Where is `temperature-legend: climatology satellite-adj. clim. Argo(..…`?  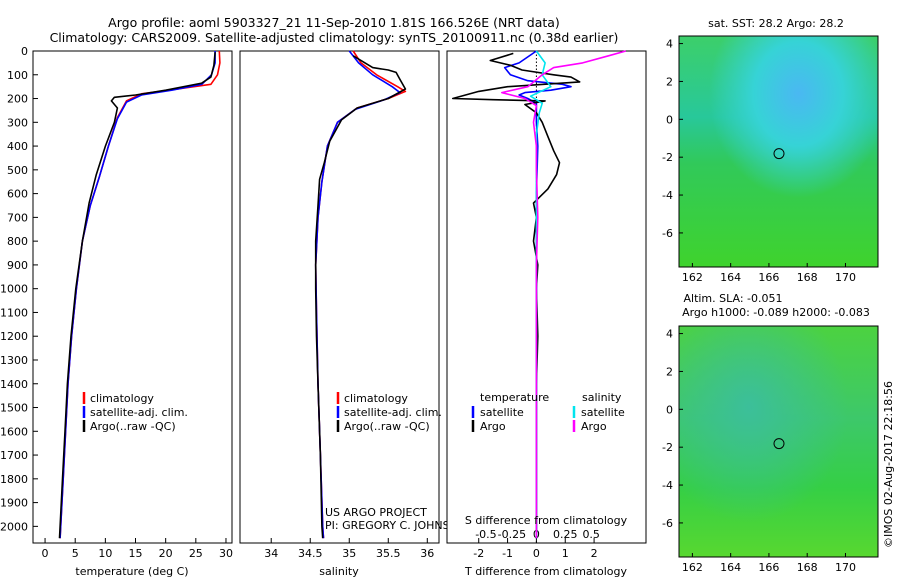 temperature-legend: climatology satellite-adj. clim. Argo(..… is located at coordinates (135, 412).